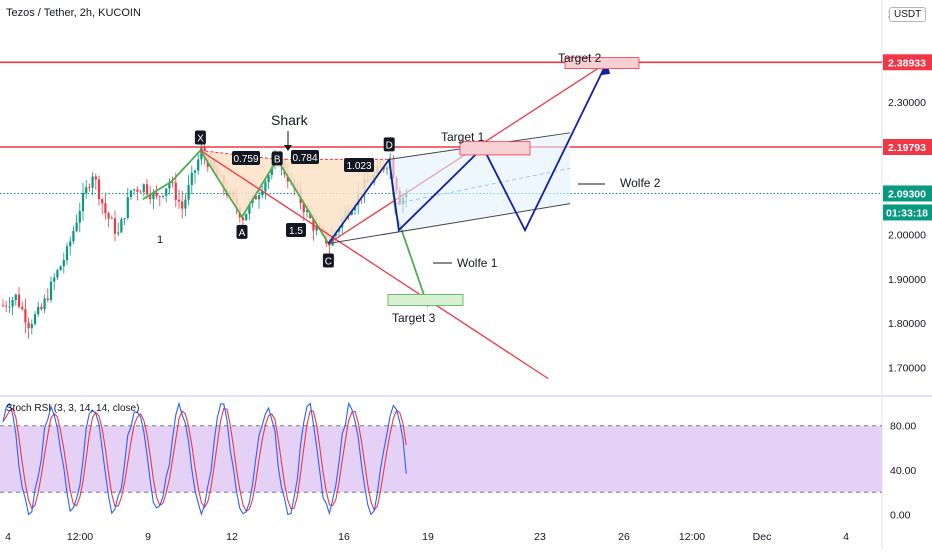 Image resolution: width=932 pixels, height=555 pixels. Describe the element at coordinates (290, 120) in the screenshot. I see `shark-annotation: Shark` at that location.